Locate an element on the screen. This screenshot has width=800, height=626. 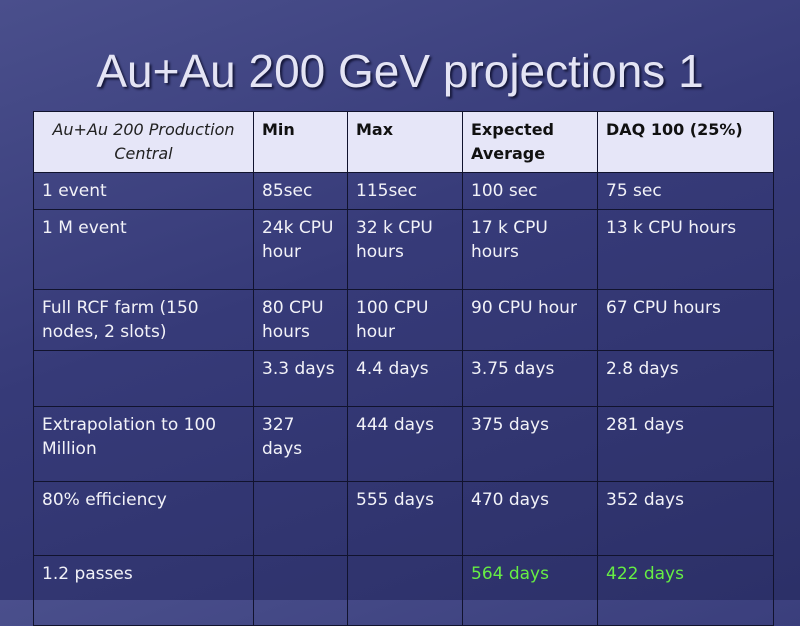
table-row: 1 event 85sec 115sec 100 sec 75 sec is located at coordinates (403, 191).